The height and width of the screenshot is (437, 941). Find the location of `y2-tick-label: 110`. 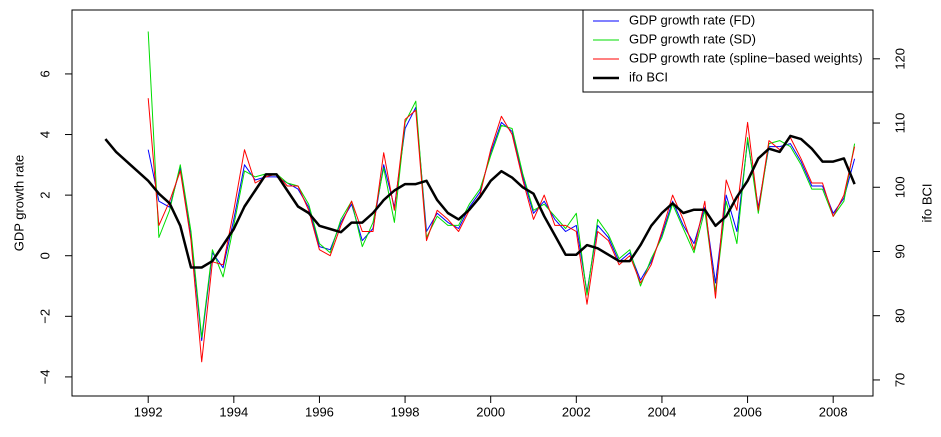

y2-tick-label: 110 is located at coordinates (899, 123).